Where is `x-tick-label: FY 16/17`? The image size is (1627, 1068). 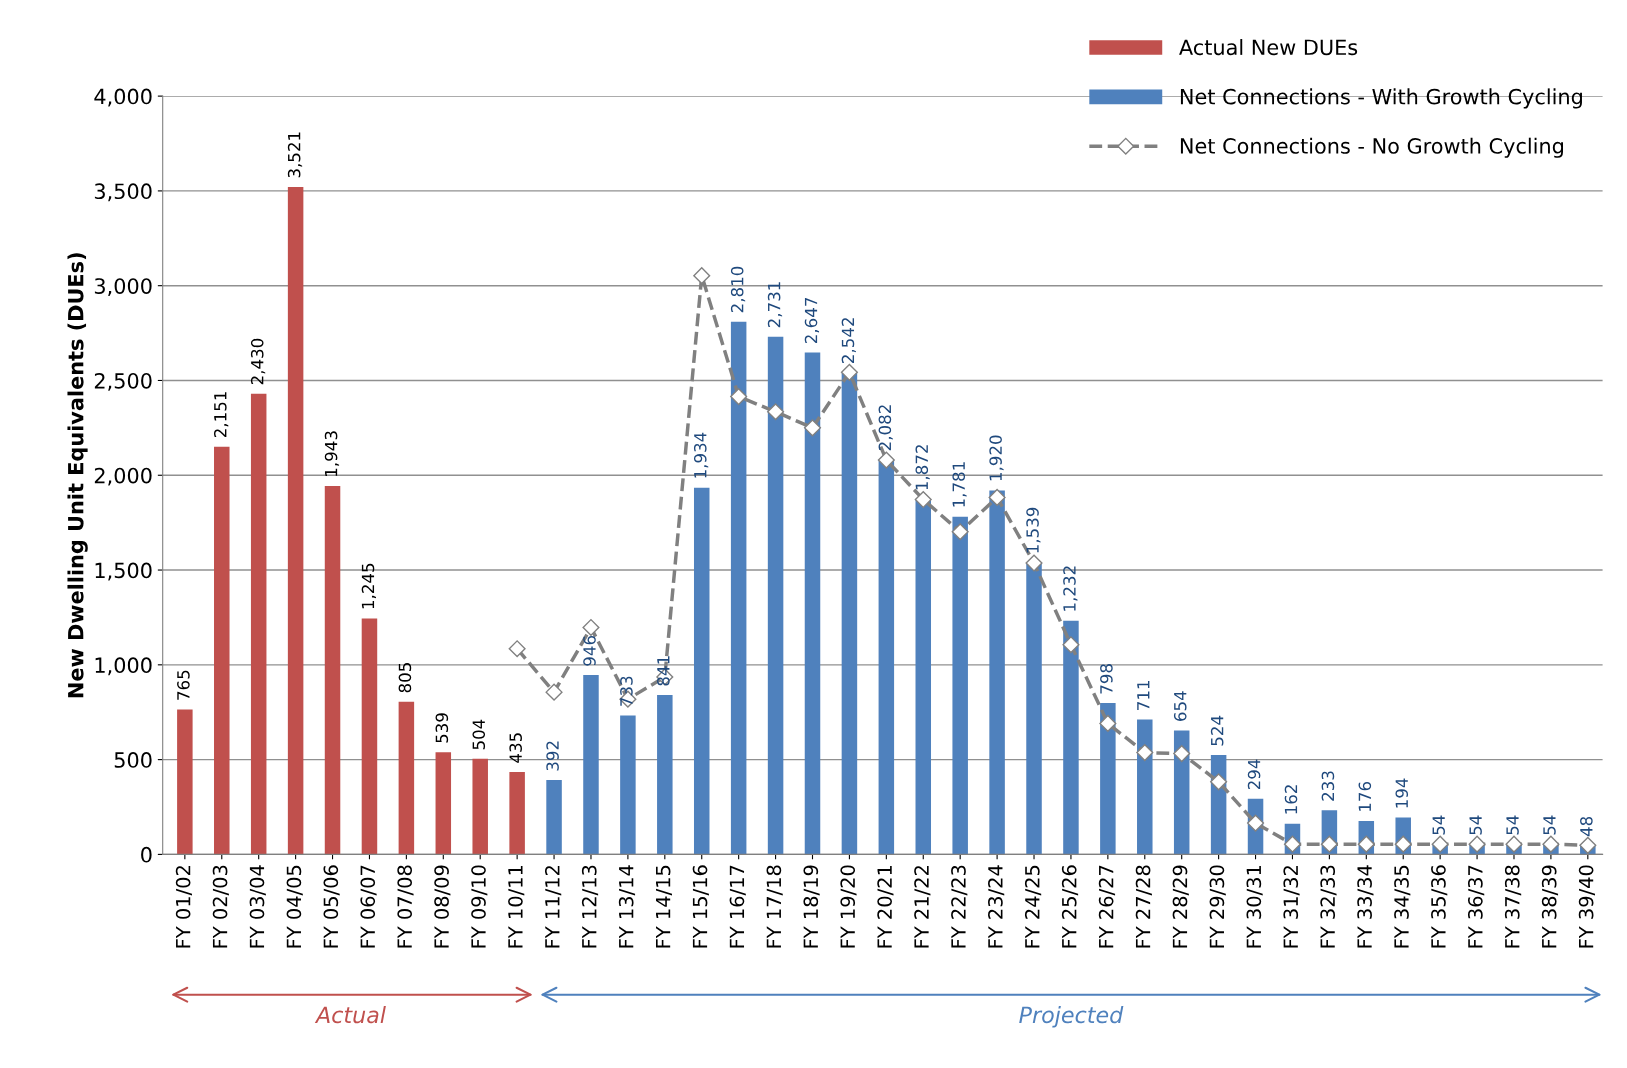 x-tick-label: FY 16/17 is located at coordinates (737, 906).